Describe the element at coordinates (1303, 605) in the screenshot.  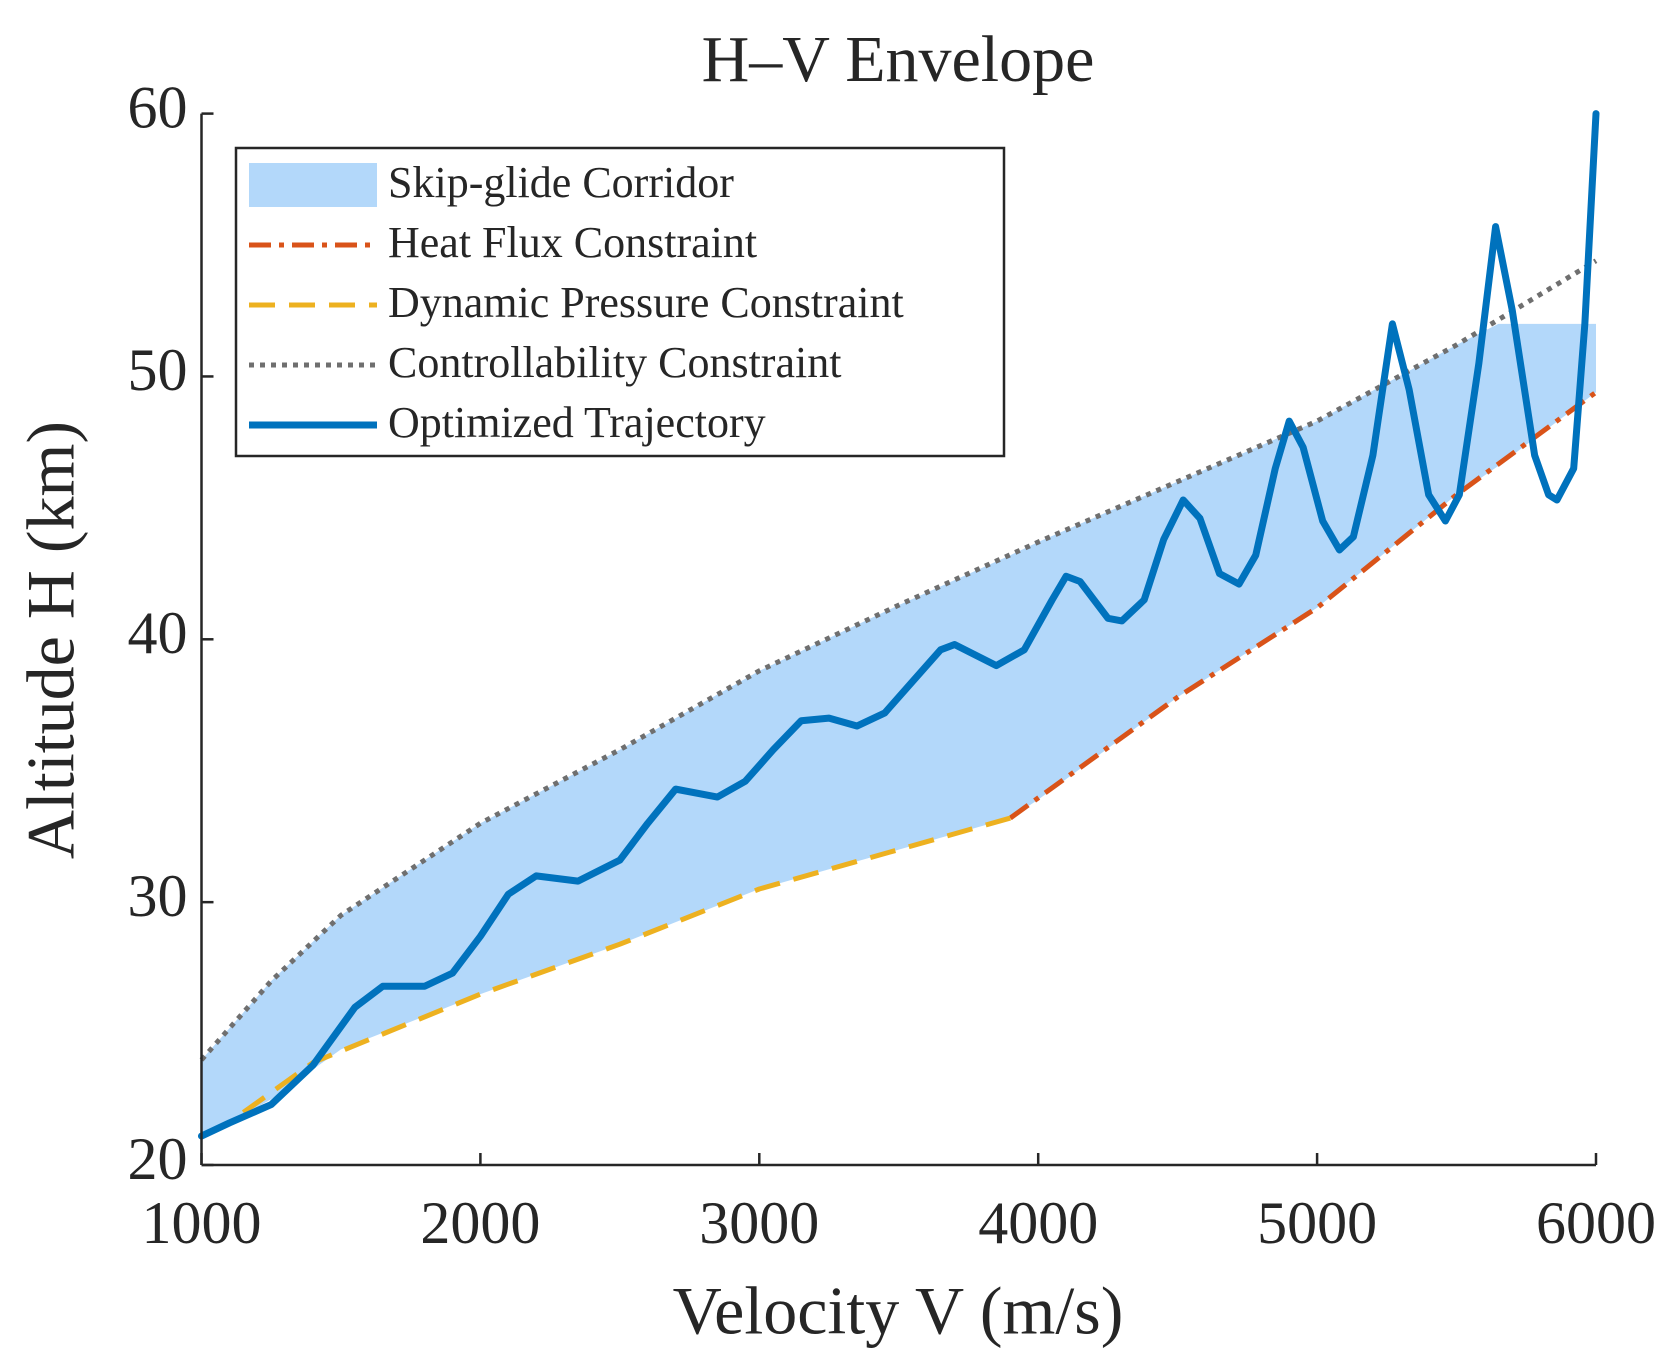
I see `series-line` at that location.